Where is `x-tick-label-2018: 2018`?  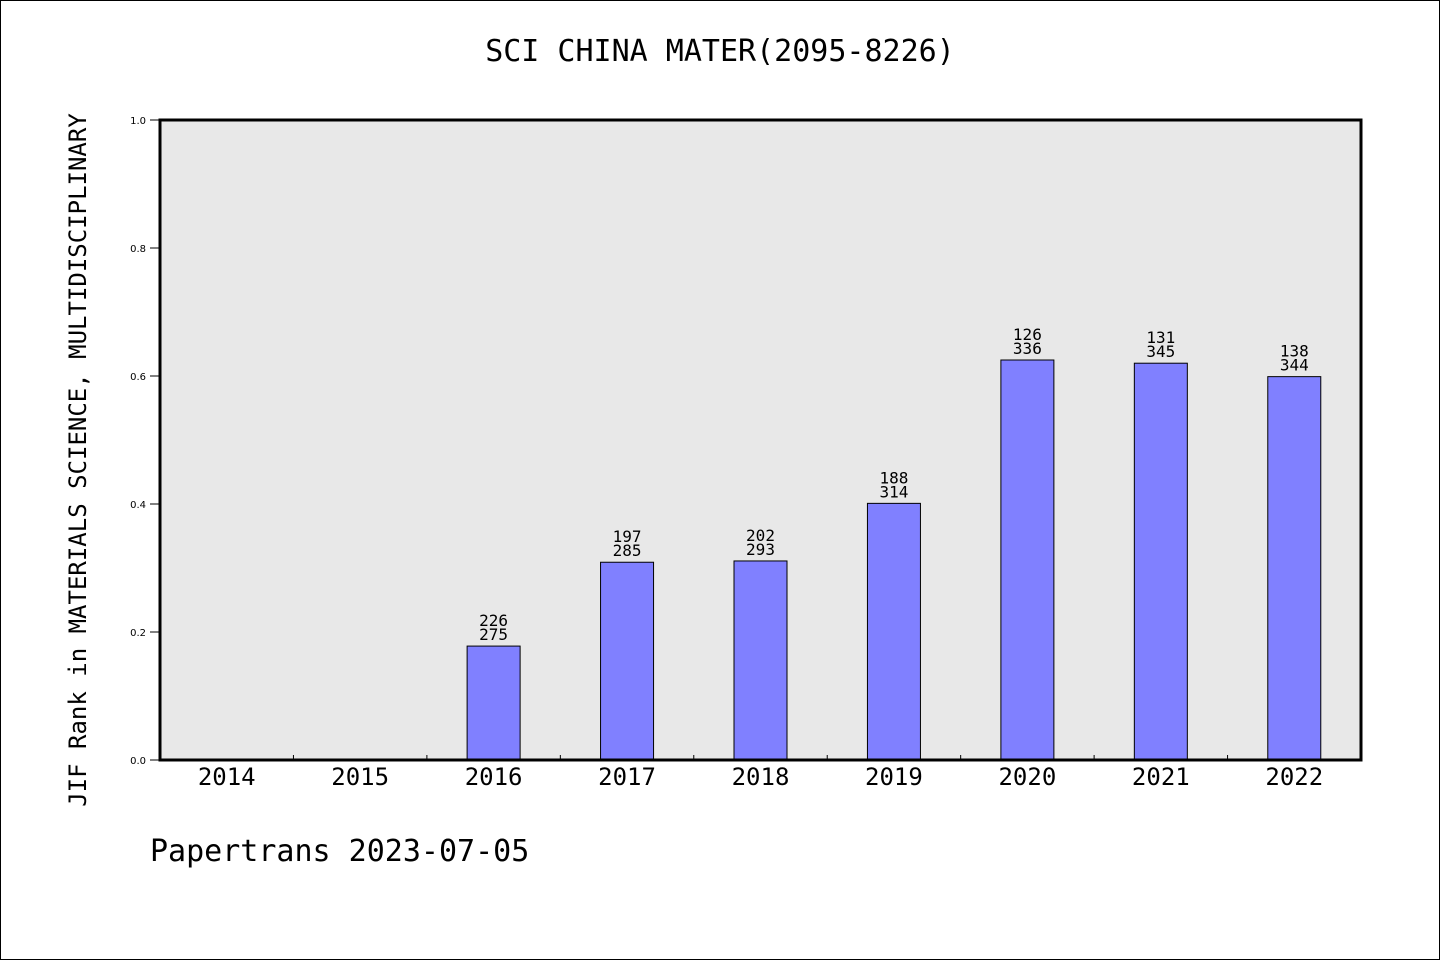 x-tick-label-2018: 2018 is located at coordinates (761, 777).